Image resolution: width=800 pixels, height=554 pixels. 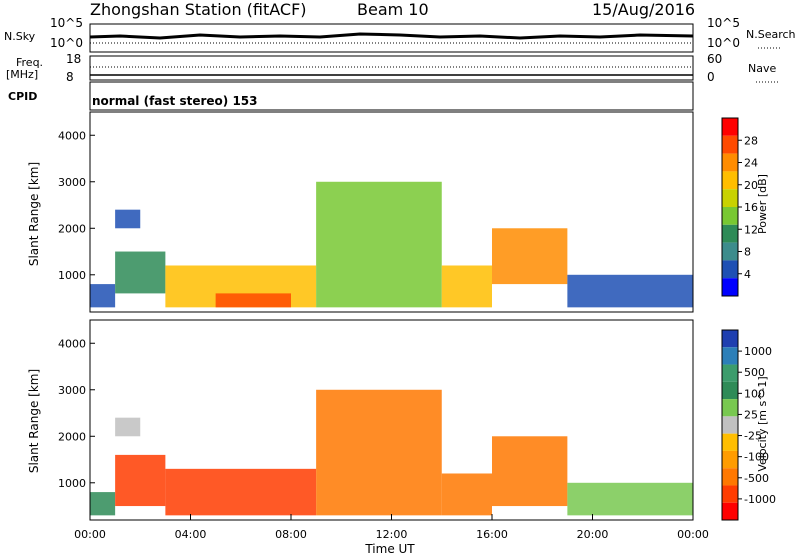 I want to click on nsky-trace, so click(x=391, y=36).